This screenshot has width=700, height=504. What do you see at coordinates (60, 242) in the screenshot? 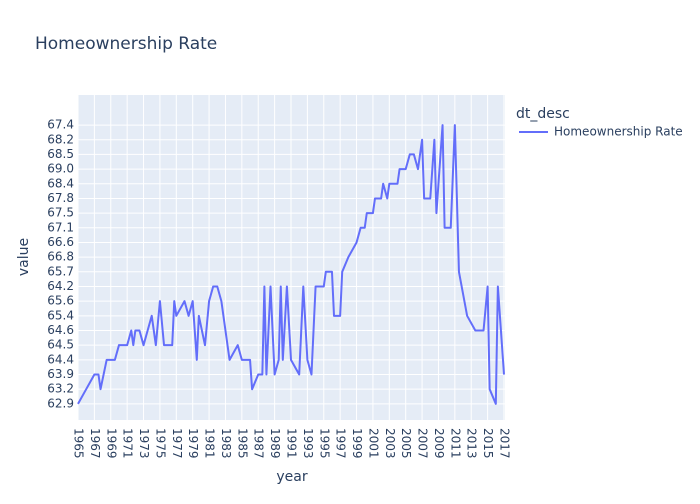
I see `y-tick-label: 66.6` at bounding box center [60, 242].